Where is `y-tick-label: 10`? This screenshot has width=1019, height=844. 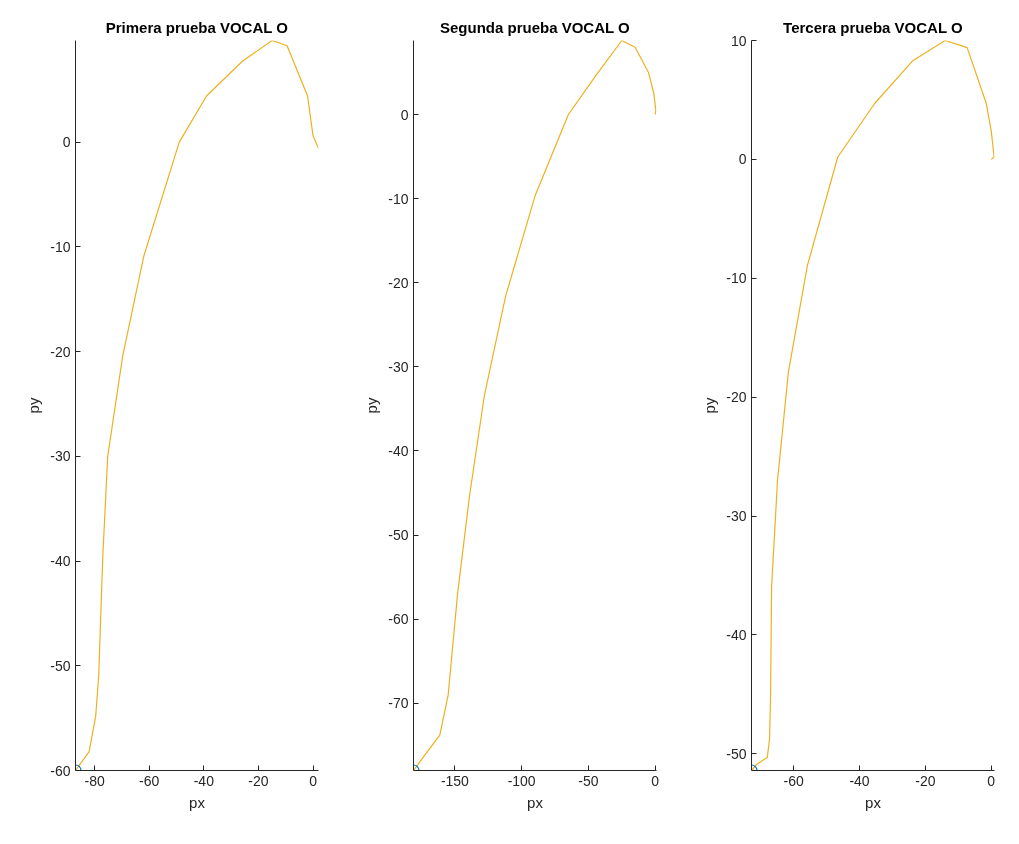
y-tick-label: 10 is located at coordinates (738, 40).